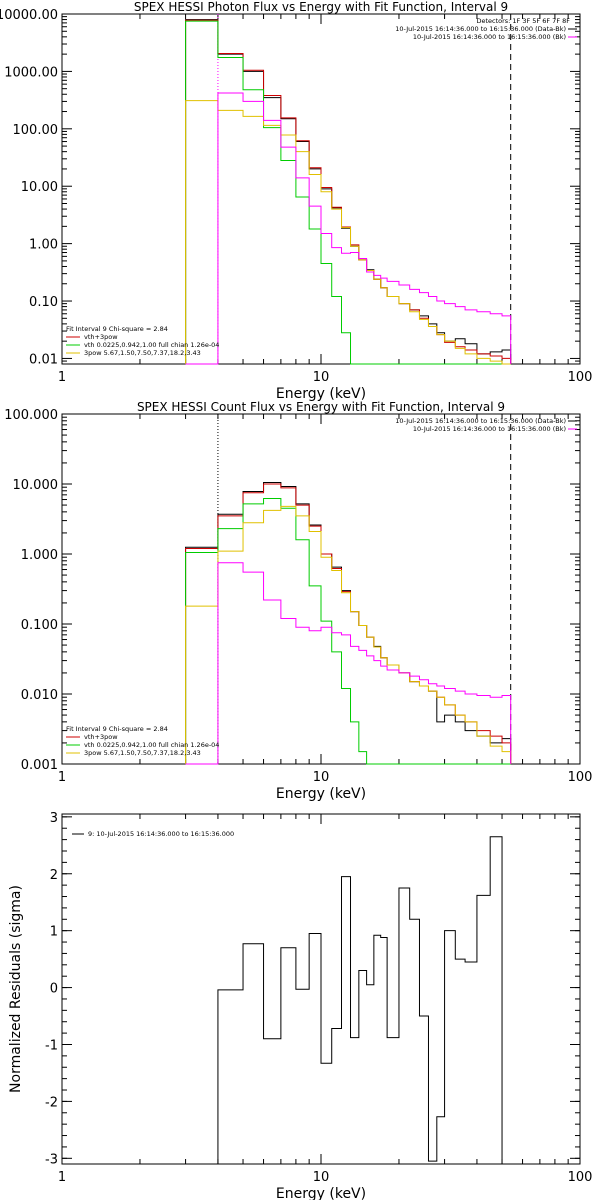 The width and height of the screenshot is (600, 1200). I want to click on panel2-series-data-bk, so click(348, 623).